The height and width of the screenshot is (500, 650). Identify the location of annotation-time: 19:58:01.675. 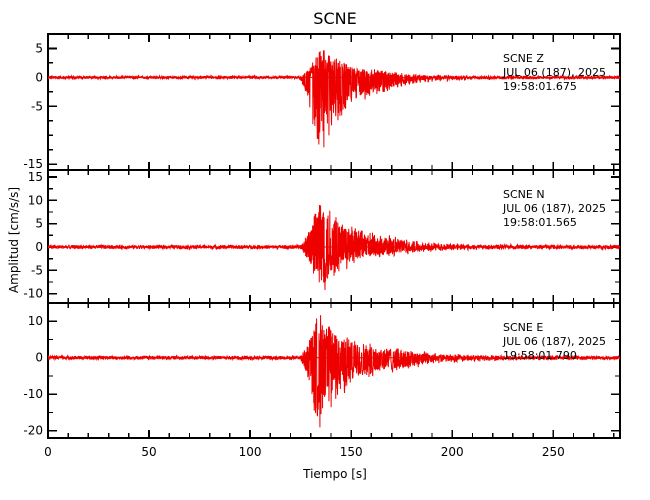
(540, 86).